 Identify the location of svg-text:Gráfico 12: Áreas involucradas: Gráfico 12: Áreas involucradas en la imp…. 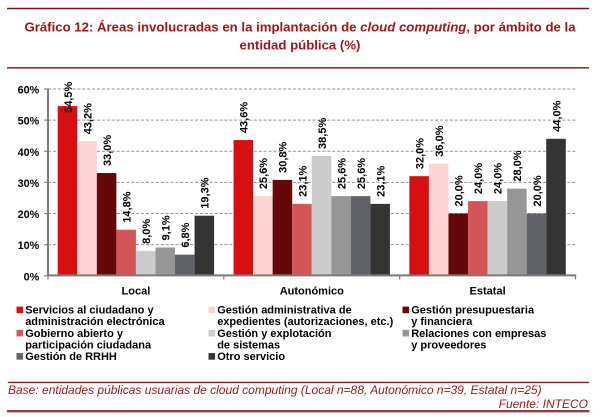
(300, 27).